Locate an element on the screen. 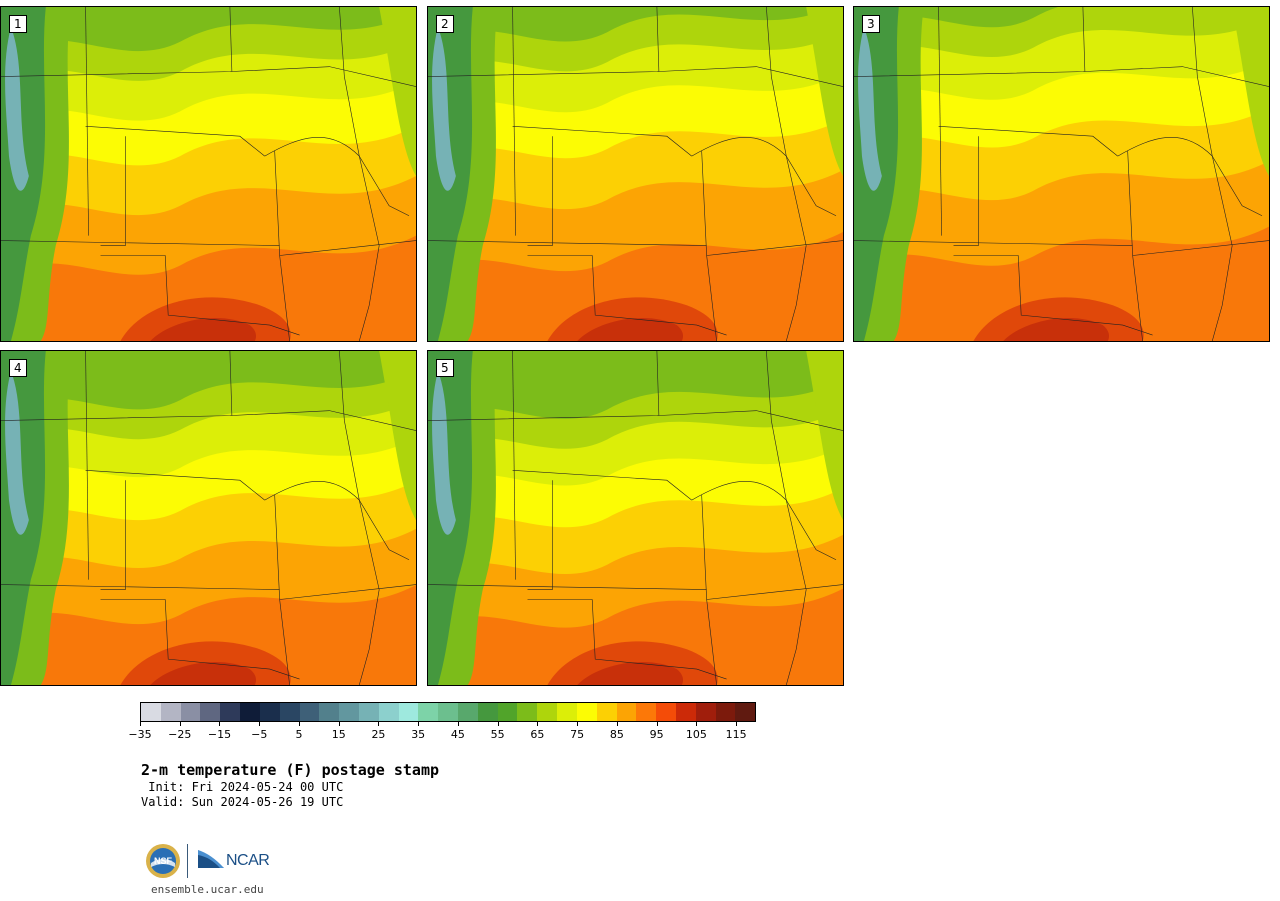 The height and width of the screenshot is (901, 1280). nsf-logo-text: NSF is located at coordinates (163, 861).